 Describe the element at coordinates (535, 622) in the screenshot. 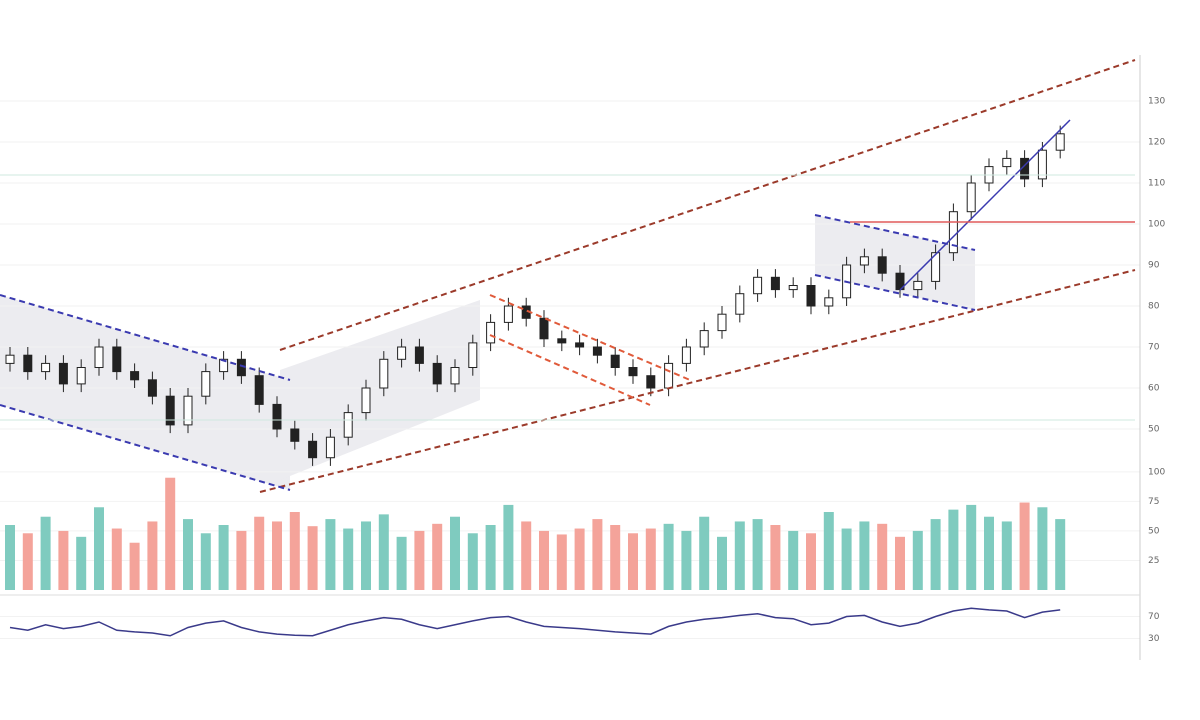

I see `indicator-line` at that location.